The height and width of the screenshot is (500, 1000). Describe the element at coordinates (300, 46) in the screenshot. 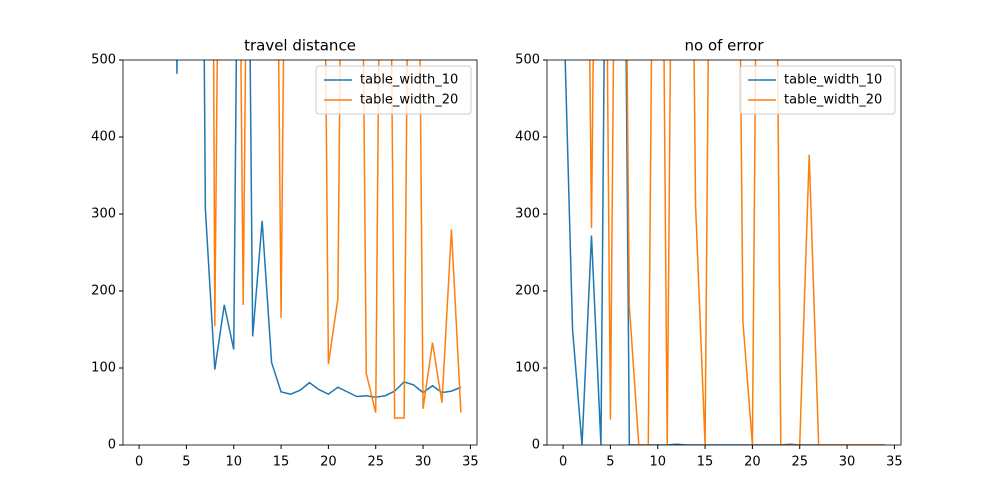

I see `chart-title: travel distance` at that location.